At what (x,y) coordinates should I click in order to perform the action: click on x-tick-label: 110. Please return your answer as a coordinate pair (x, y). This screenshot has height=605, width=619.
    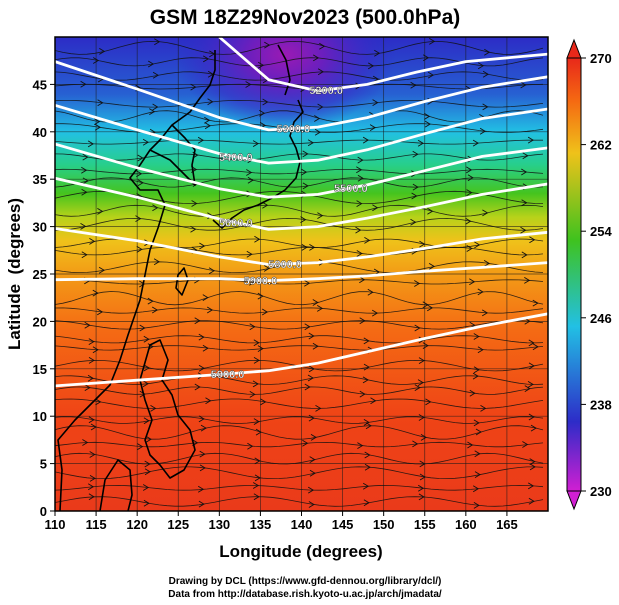
    Looking at the image, I should click on (55, 524).